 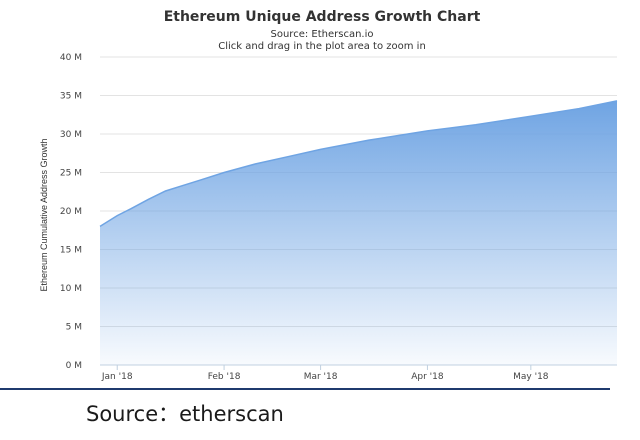 I want to click on y-tick-label: 35 M, so click(x=71, y=97).